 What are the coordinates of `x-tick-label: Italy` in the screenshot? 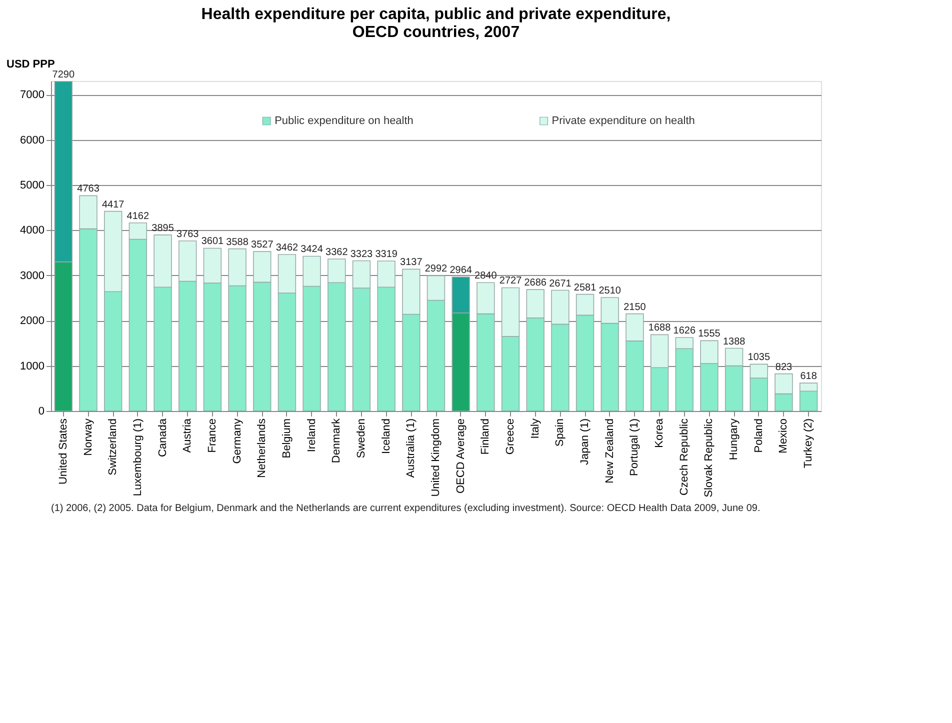 It's located at (535, 428).